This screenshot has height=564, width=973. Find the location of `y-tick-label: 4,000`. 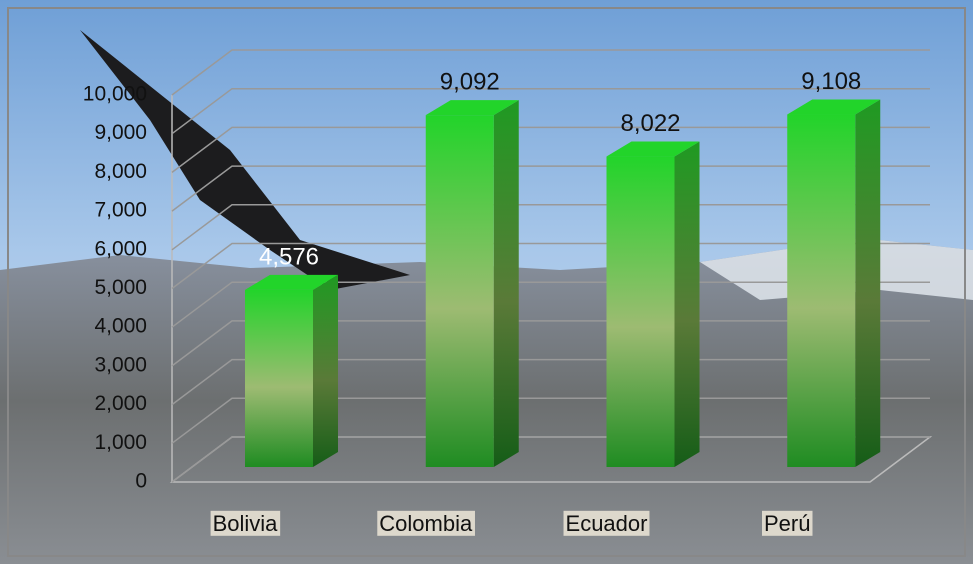

y-tick-label: 4,000 is located at coordinates (120, 326).